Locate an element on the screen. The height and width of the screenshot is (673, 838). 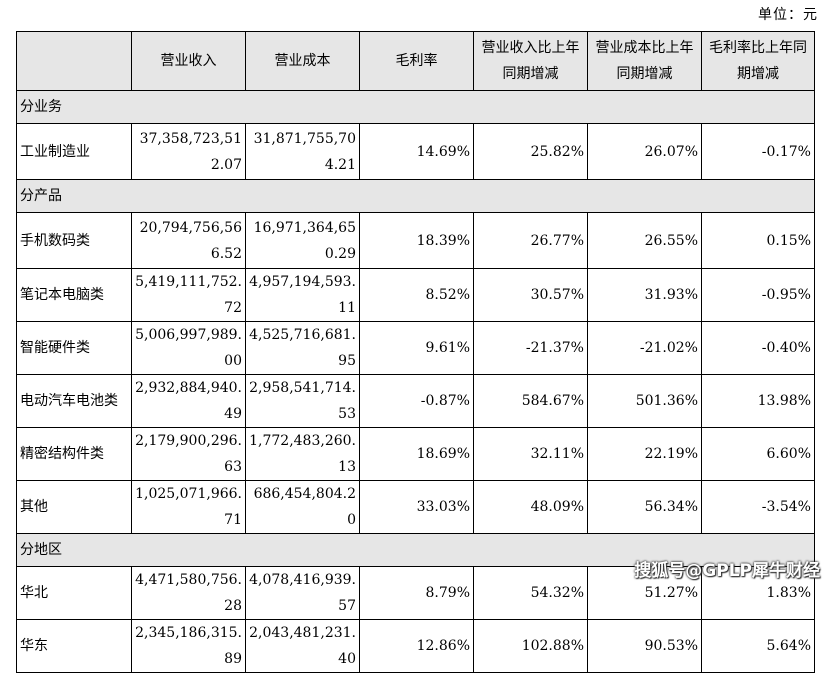
cell-revenue: 5,006,997,989.00 is located at coordinates (188, 348).